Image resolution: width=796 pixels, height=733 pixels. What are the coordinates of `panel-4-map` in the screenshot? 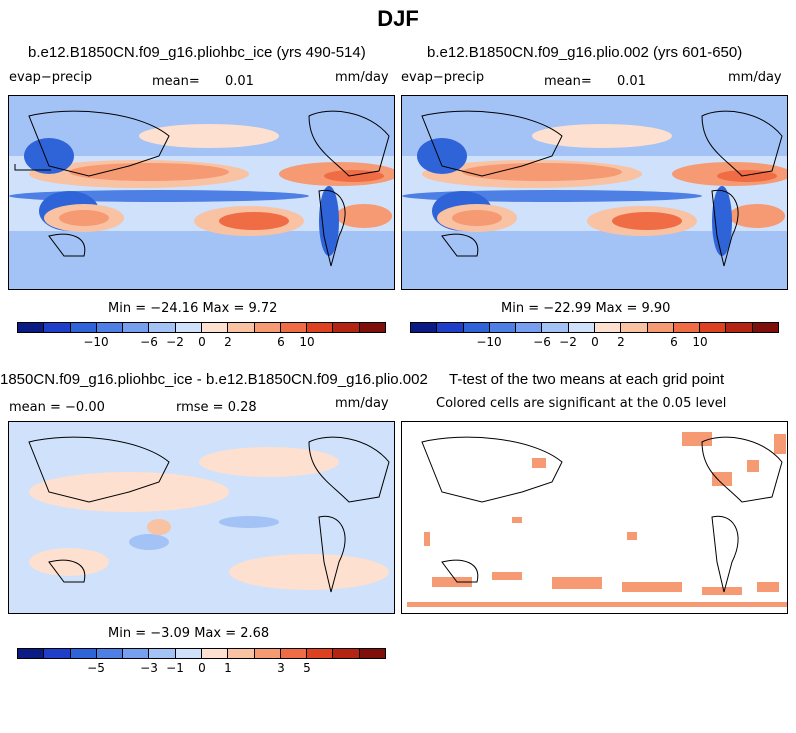 It's located at (594, 517).